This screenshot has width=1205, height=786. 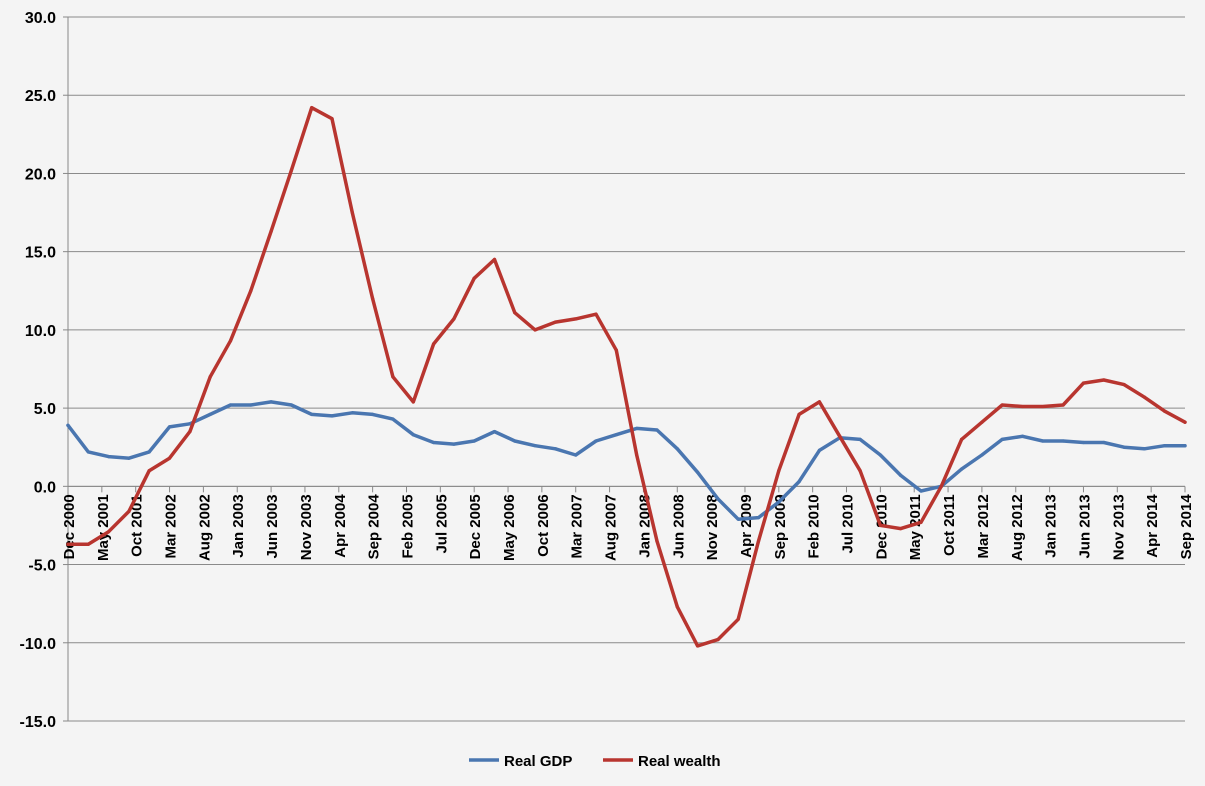 What do you see at coordinates (171, 526) in the screenshot?
I see `x-tick-label: Mar 2002` at bounding box center [171, 526].